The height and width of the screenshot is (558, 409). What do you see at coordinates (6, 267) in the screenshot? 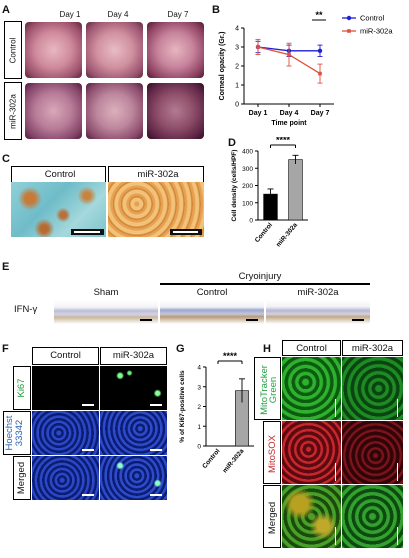
I see `panel-e-label: E` at bounding box center [6, 267].